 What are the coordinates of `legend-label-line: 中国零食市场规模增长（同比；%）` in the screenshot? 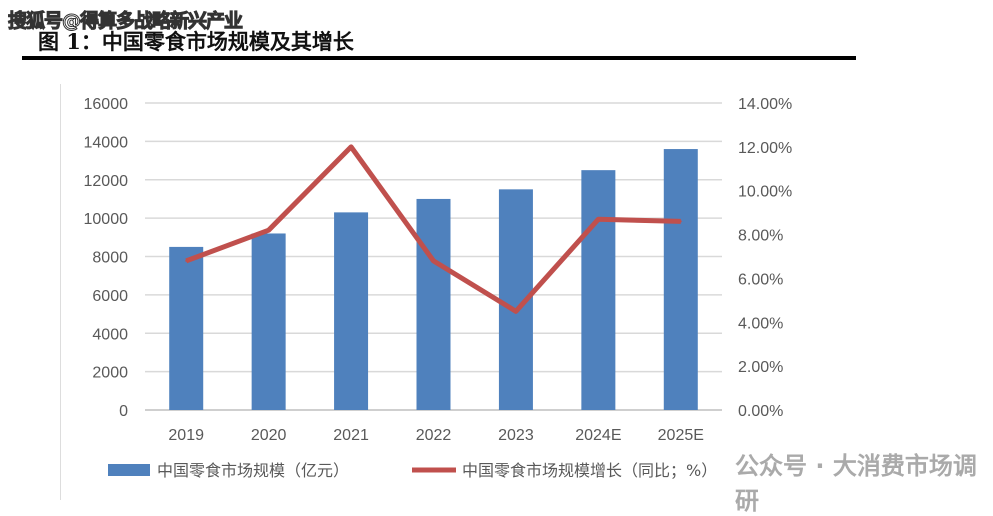 It's located at (589, 470).